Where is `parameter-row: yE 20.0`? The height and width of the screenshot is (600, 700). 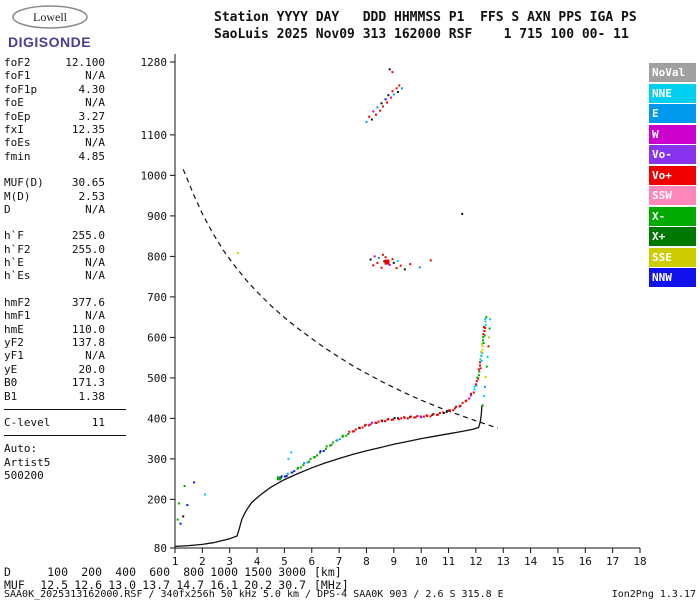 parameter-row: yE 20.0 is located at coordinates (54, 369).